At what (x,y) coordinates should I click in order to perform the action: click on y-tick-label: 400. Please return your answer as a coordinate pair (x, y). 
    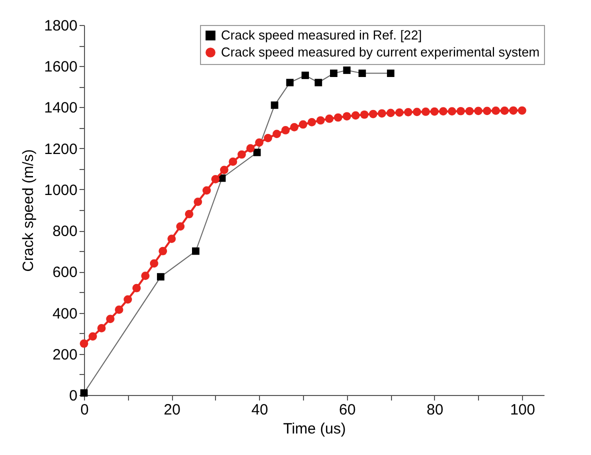
    Looking at the image, I should click on (65, 313).